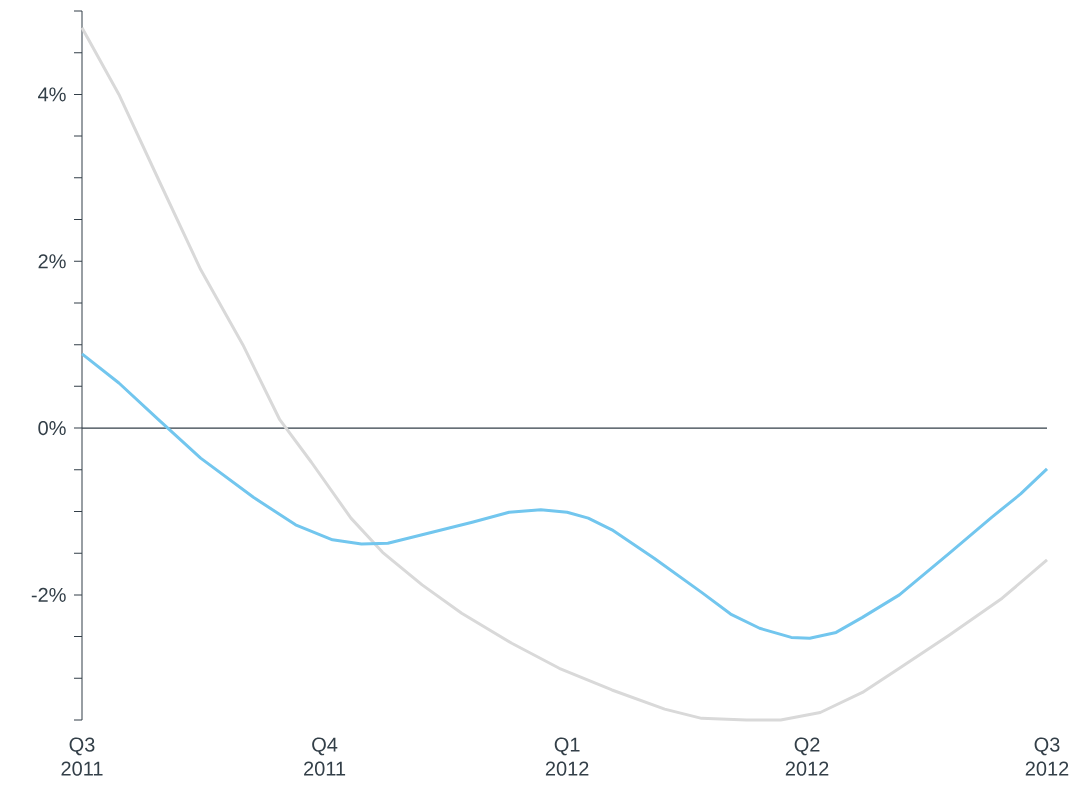 This screenshot has width=1079, height=806. Describe the element at coordinates (52, 428) in the screenshot. I see `y-tick-label: 0%` at that location.